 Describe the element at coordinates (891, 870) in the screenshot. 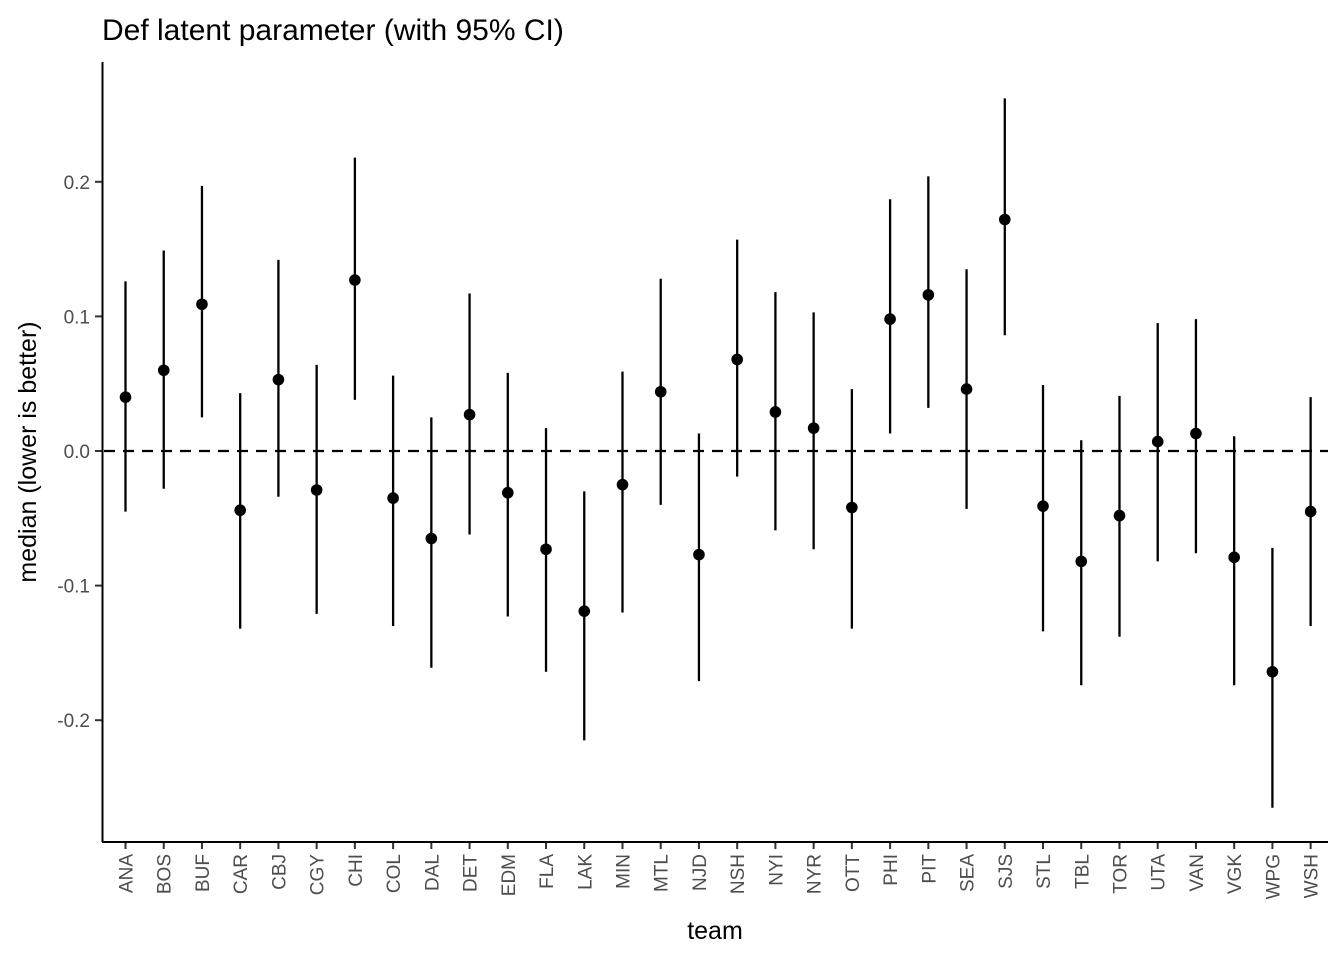

I see `x-tick-label: PHI` at that location.